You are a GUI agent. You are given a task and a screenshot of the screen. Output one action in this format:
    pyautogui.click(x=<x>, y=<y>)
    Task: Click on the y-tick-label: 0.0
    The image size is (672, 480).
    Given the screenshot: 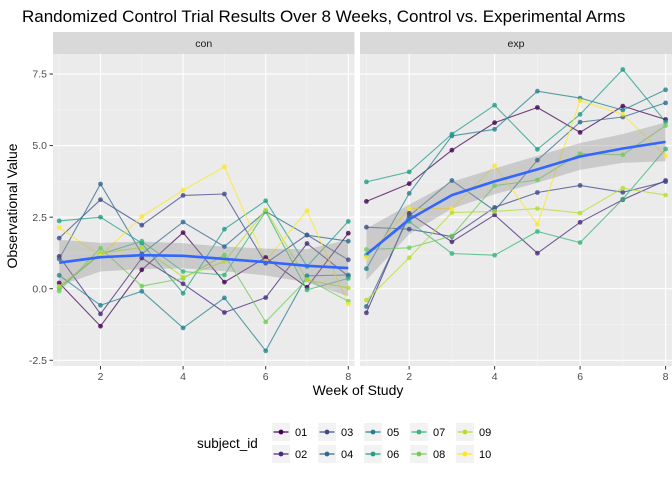 What is the action you would take?
    pyautogui.click(x=39, y=289)
    